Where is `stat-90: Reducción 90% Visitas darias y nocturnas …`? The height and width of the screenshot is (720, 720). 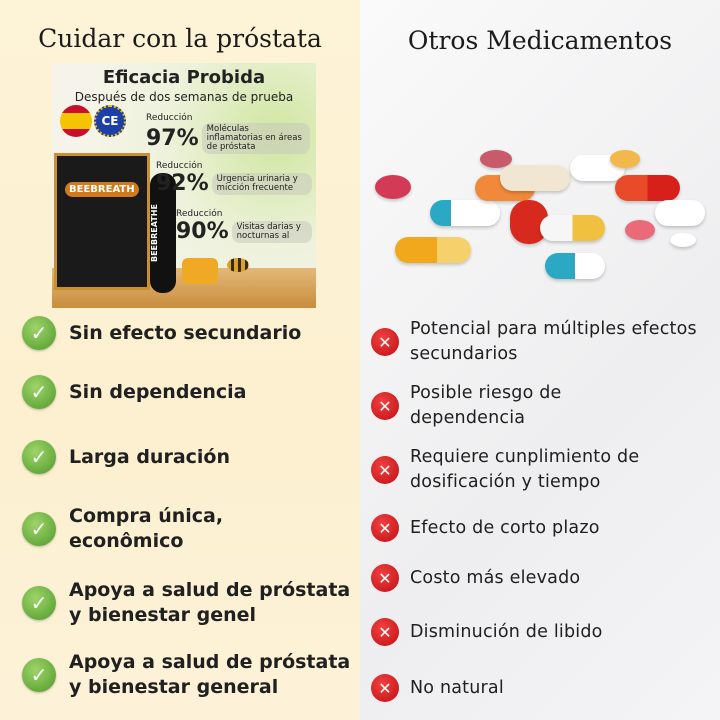 stat-90: Reducción 90% Visitas darias y nocturnas … is located at coordinates (244, 227).